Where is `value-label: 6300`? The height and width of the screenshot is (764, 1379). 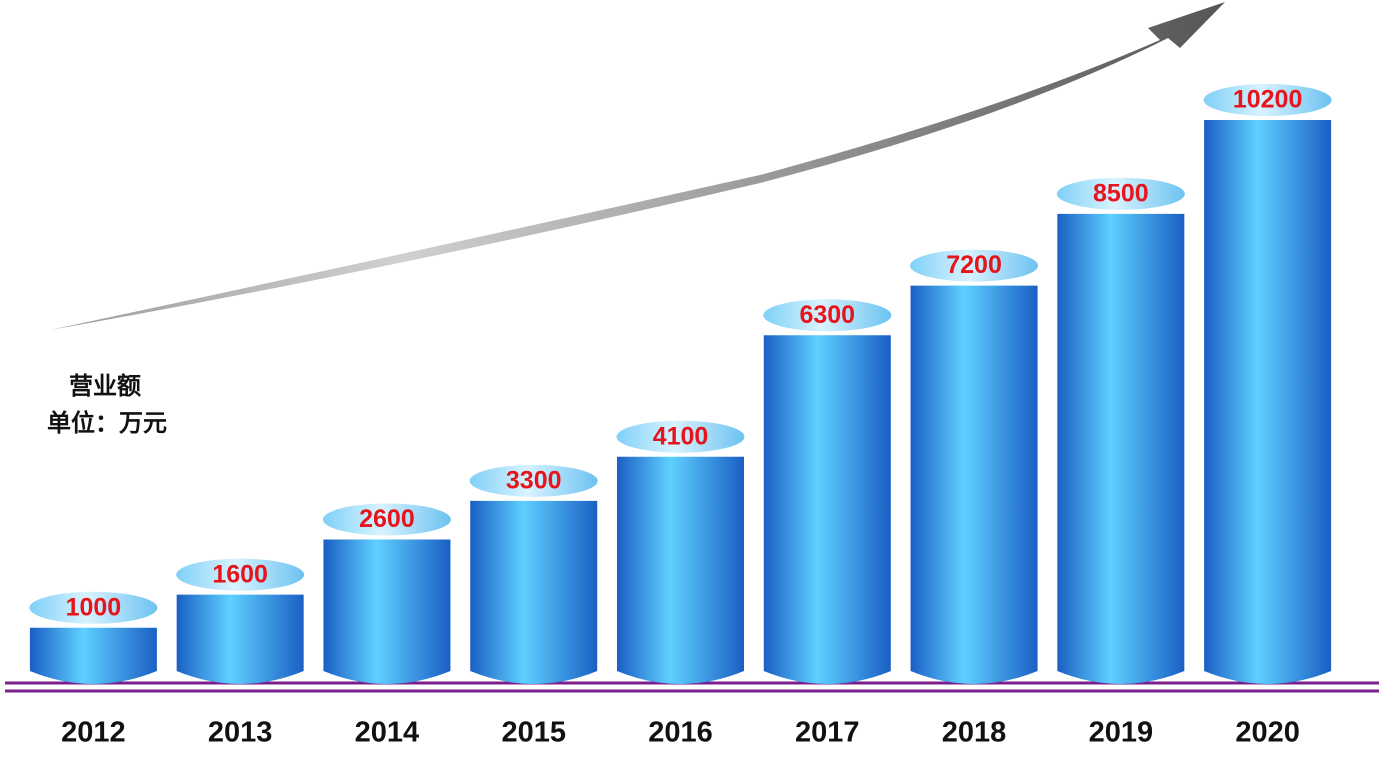
value-label: 6300 is located at coordinates (827, 315).